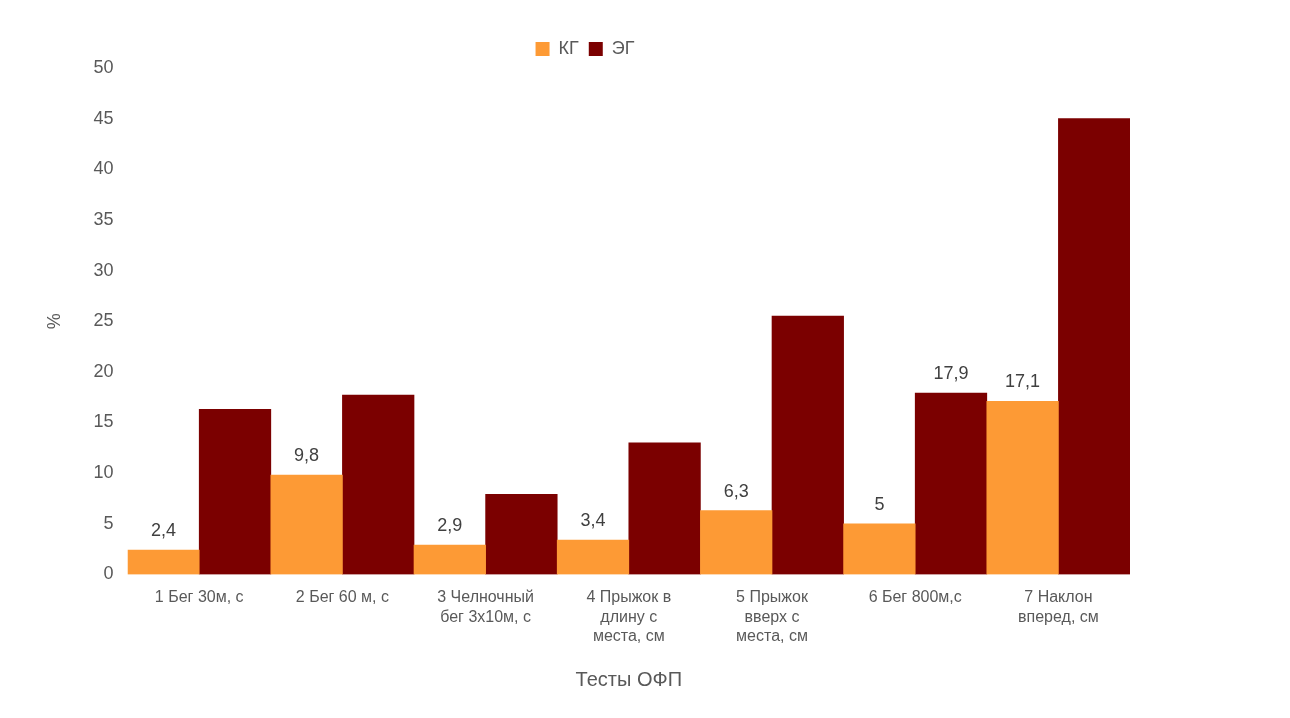 This screenshot has width=1290, height=718. I want to click on data-label: 3,4, so click(593, 519).